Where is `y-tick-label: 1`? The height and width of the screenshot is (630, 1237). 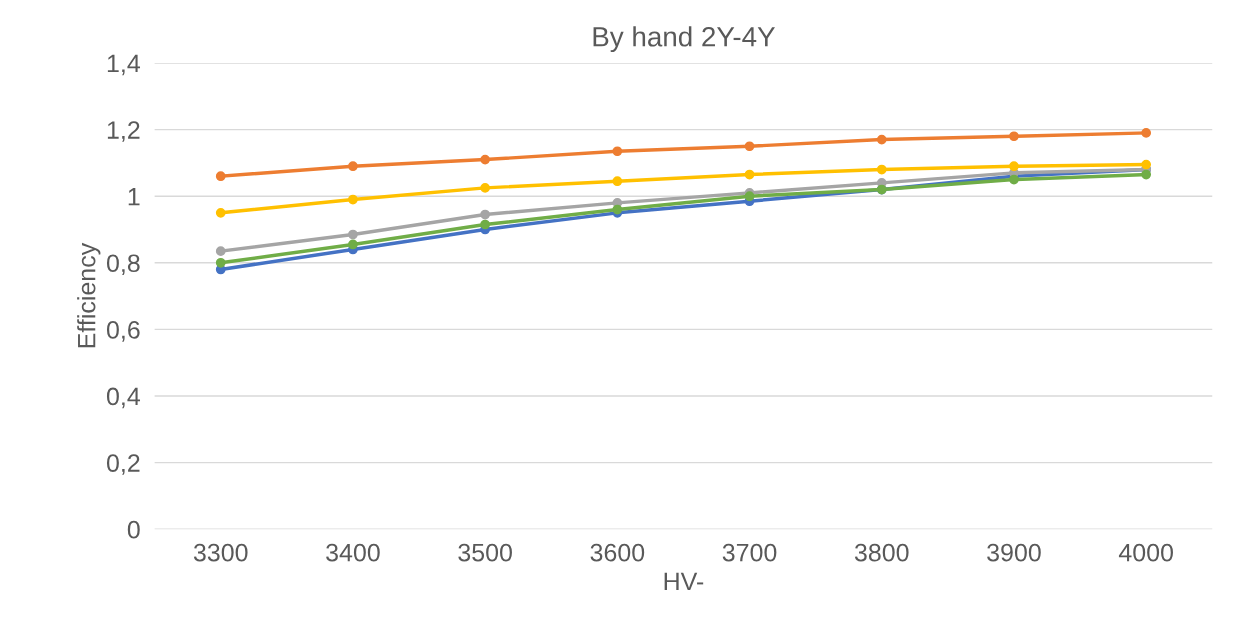
y-tick-label: 1 is located at coordinates (134, 197).